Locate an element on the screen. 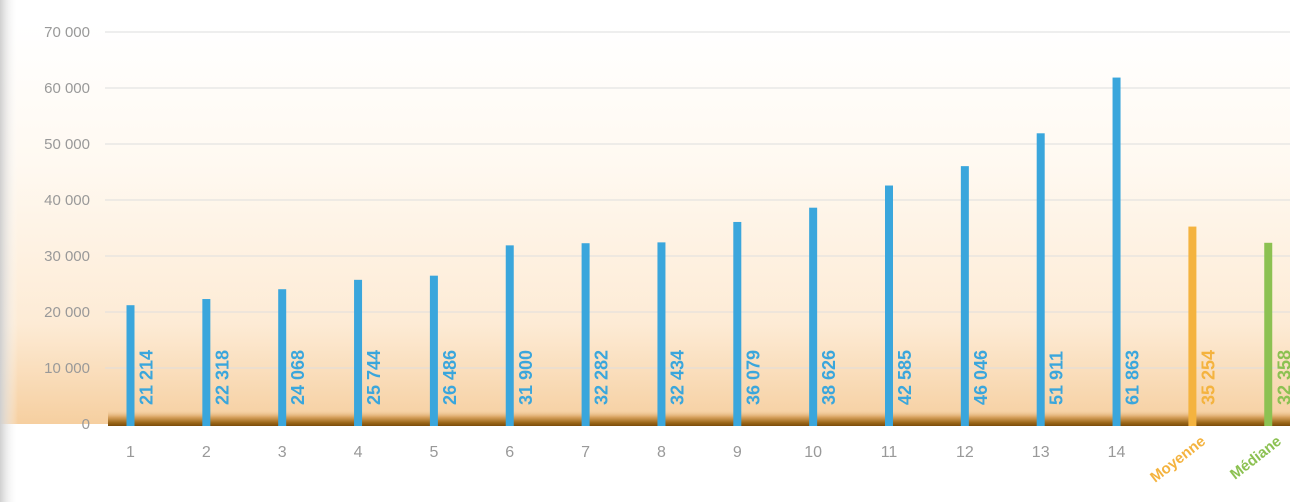 The width and height of the screenshot is (1290, 502). y-tick-label: 60 000 is located at coordinates (67, 88).